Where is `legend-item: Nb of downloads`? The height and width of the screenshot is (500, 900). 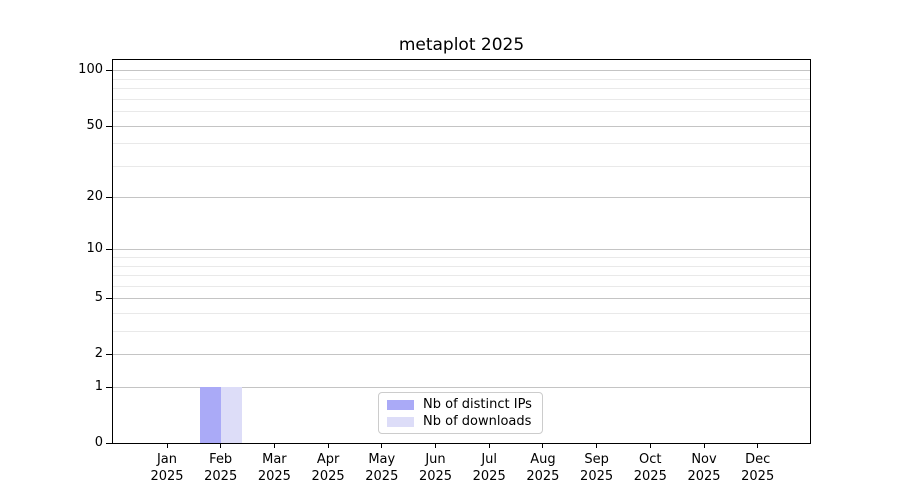
legend-item: Nb of downloads is located at coordinates (460, 421).